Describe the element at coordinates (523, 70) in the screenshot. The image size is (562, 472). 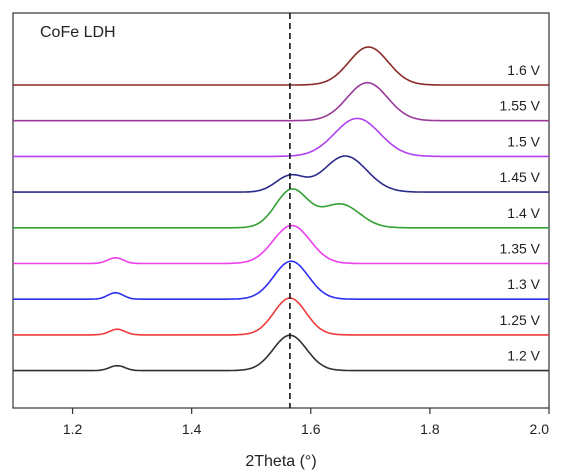
I see `series-label: 1.6 V` at that location.